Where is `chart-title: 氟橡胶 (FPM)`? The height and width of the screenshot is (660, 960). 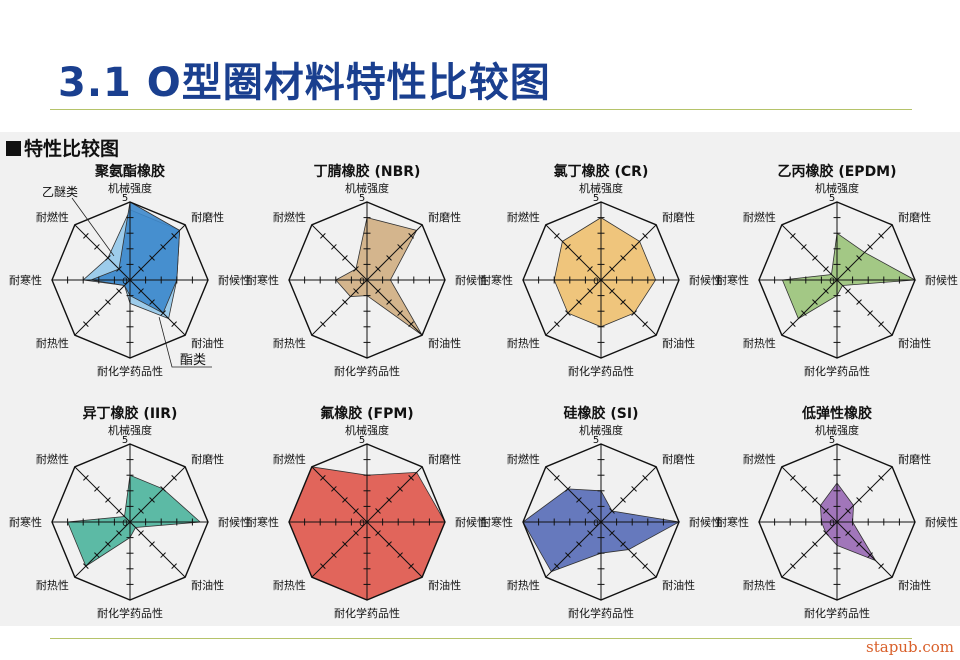
chart-title: 氟橡胶 (FPM) is located at coordinates (366, 413).